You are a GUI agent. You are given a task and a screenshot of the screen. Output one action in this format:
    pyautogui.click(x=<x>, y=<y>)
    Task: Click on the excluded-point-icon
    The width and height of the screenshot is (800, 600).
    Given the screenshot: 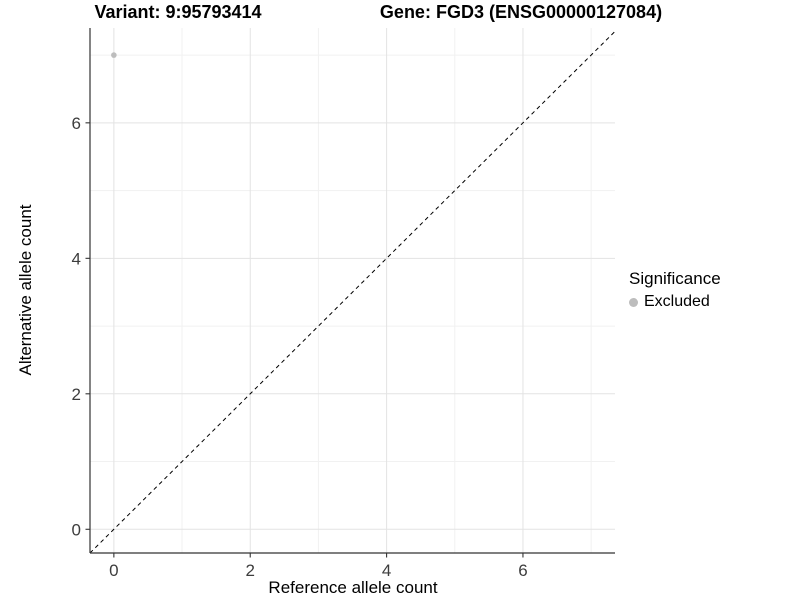 What is the action you would take?
    pyautogui.click(x=633, y=302)
    